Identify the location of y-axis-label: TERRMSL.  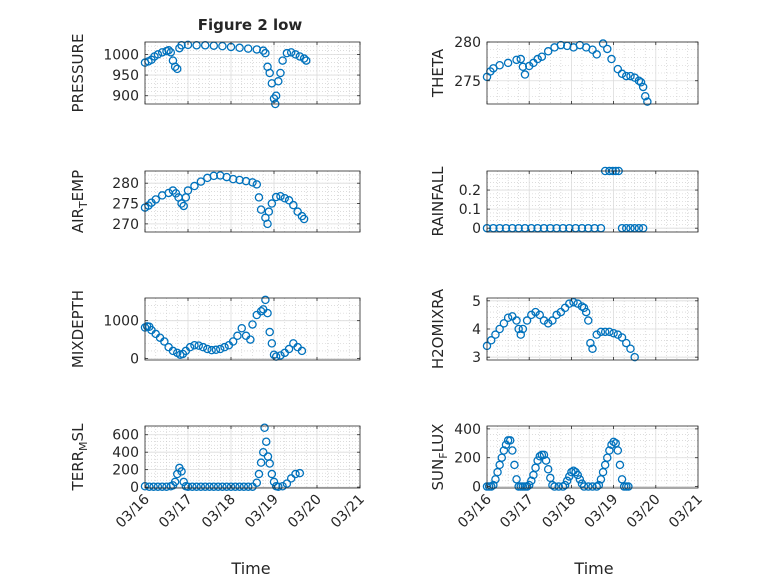
(79, 457).